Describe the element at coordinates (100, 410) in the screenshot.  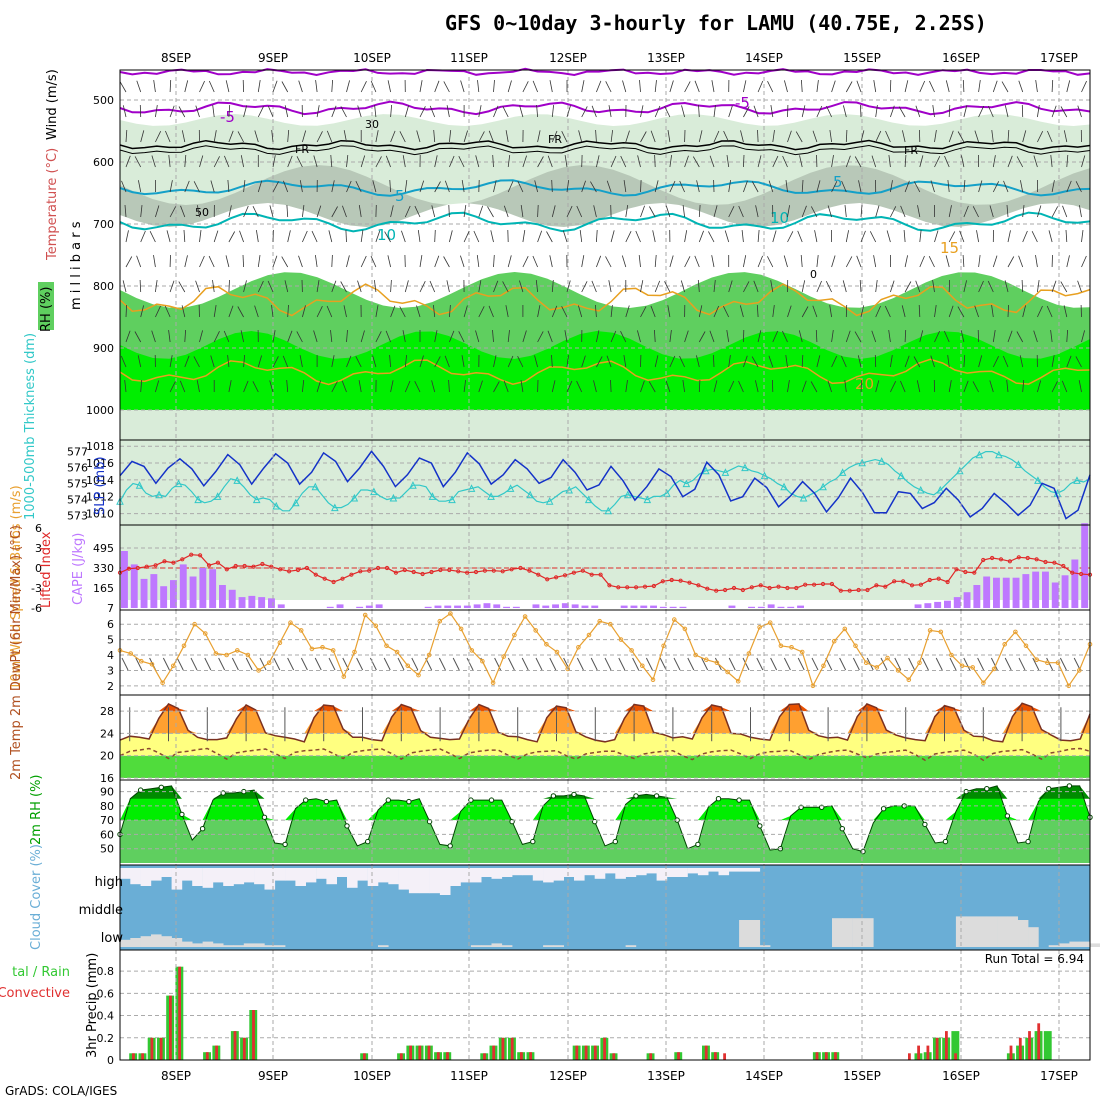
I see `xs-tick-label: 1000` at that location.